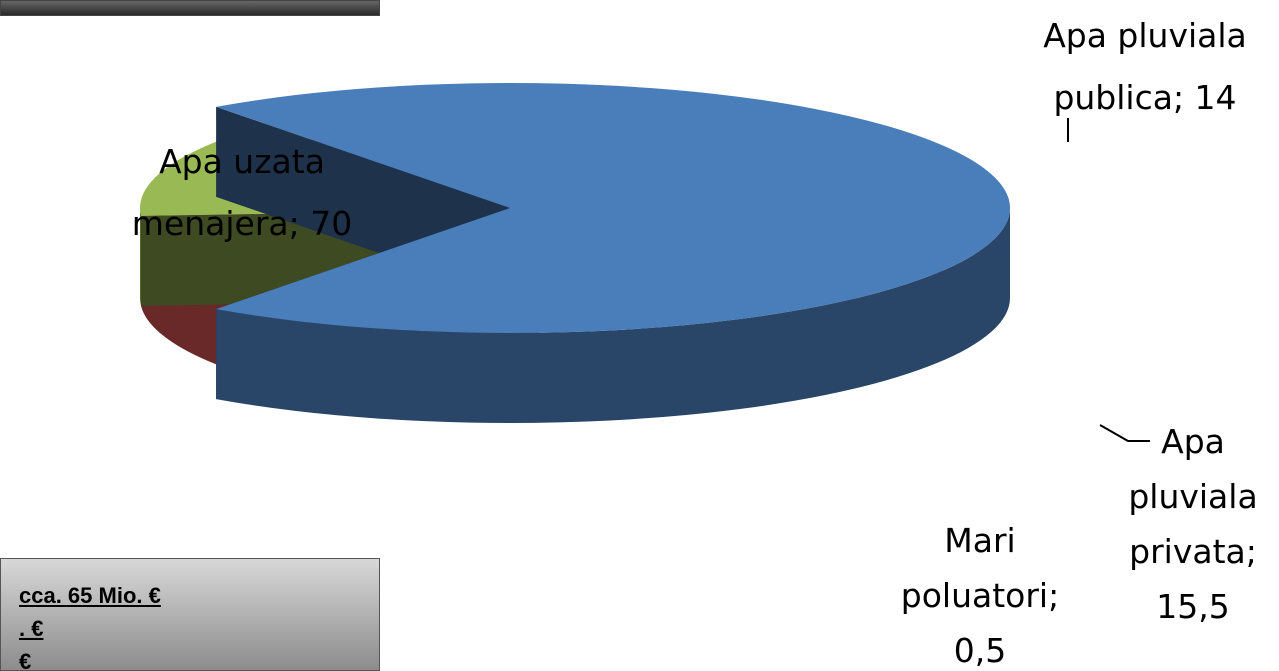 The width and height of the screenshot is (1279, 671). What do you see at coordinates (190, 8) in the screenshot?
I see `header-bar` at bounding box center [190, 8].